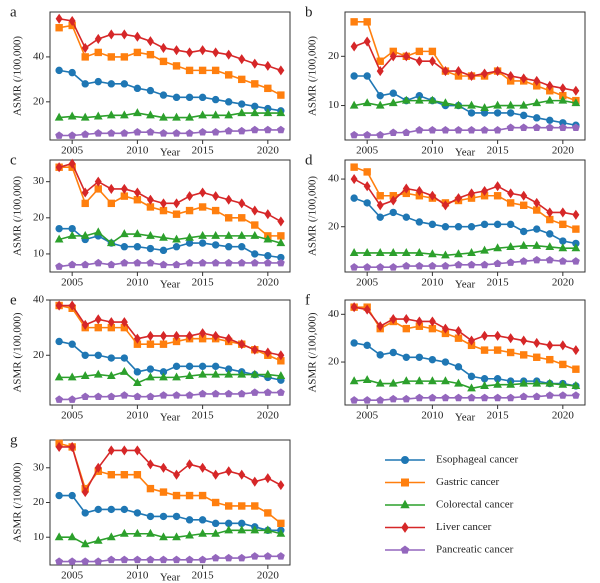 This screenshot has height=583, width=600. Describe the element at coordinates (203, 416) in the screenshot. I see `x-tick-label: 2015` at that location.